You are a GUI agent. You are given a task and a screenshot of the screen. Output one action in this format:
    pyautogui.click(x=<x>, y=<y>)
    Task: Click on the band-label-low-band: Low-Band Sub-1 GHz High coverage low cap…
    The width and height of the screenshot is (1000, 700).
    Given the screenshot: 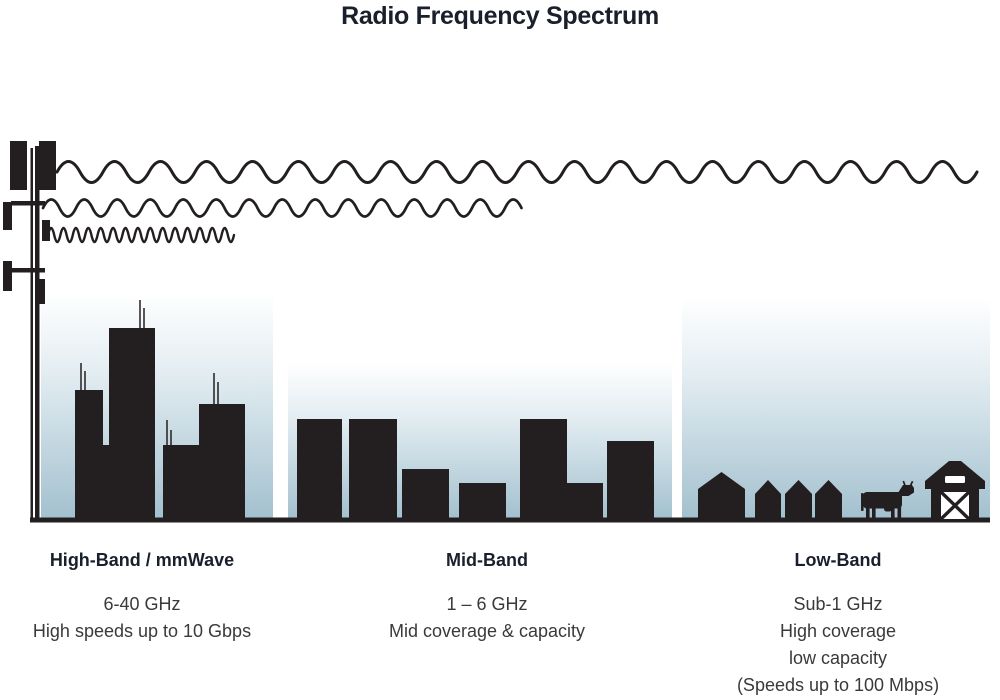 What is the action you would take?
    pyautogui.click(x=838, y=624)
    